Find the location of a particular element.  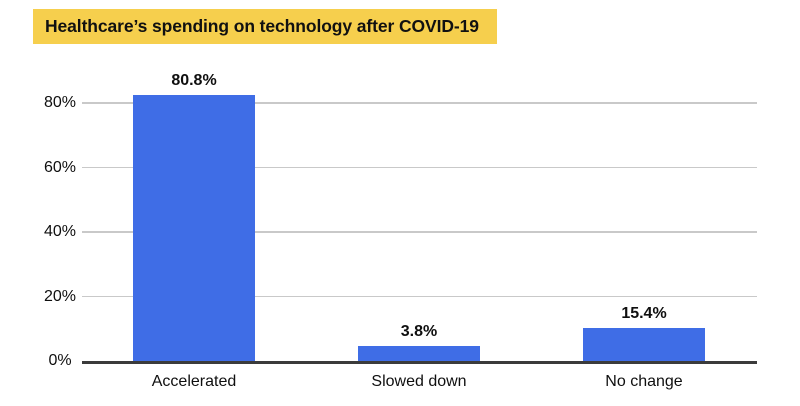

bar-no-change is located at coordinates (644, 344).